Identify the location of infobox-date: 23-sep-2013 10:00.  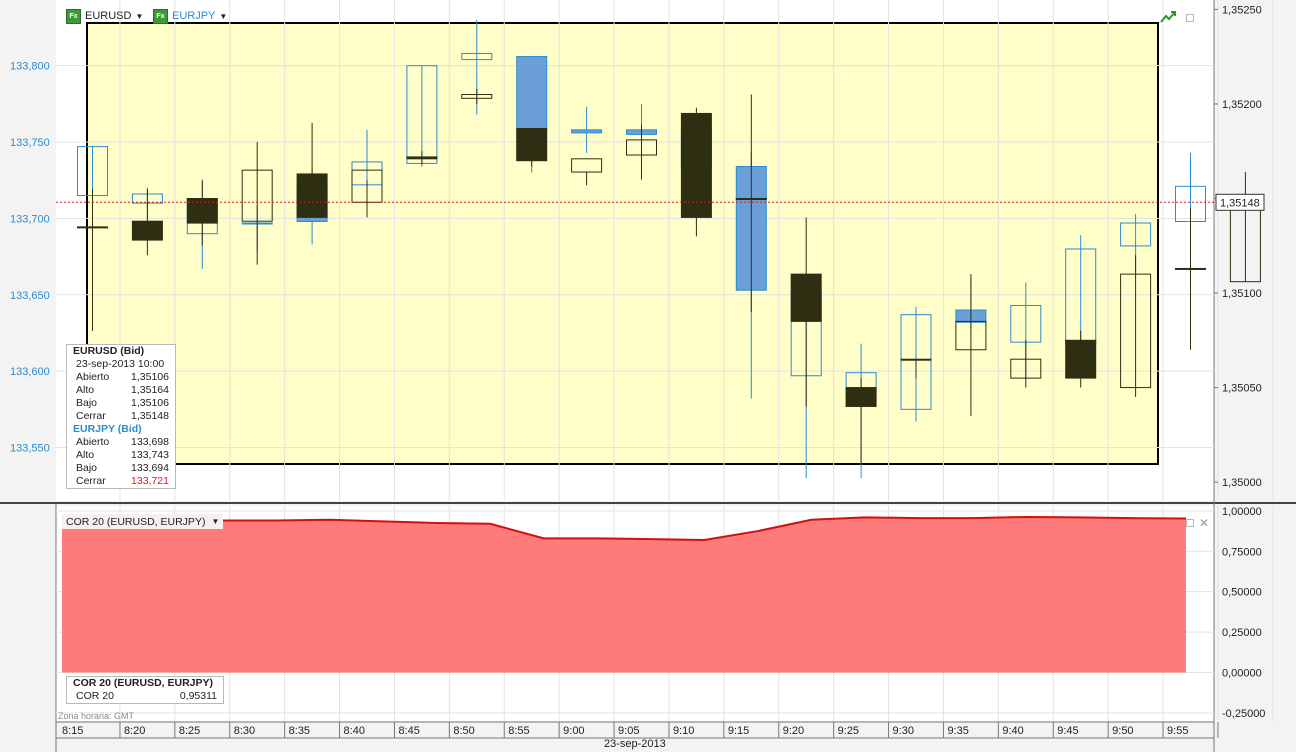
(120, 364).